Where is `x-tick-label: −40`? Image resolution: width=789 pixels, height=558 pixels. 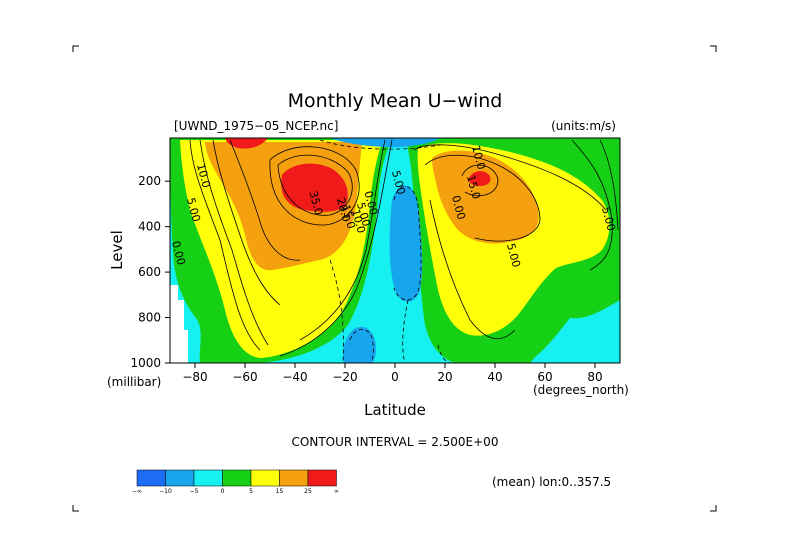
x-tick-label: −40 is located at coordinates (294, 377).